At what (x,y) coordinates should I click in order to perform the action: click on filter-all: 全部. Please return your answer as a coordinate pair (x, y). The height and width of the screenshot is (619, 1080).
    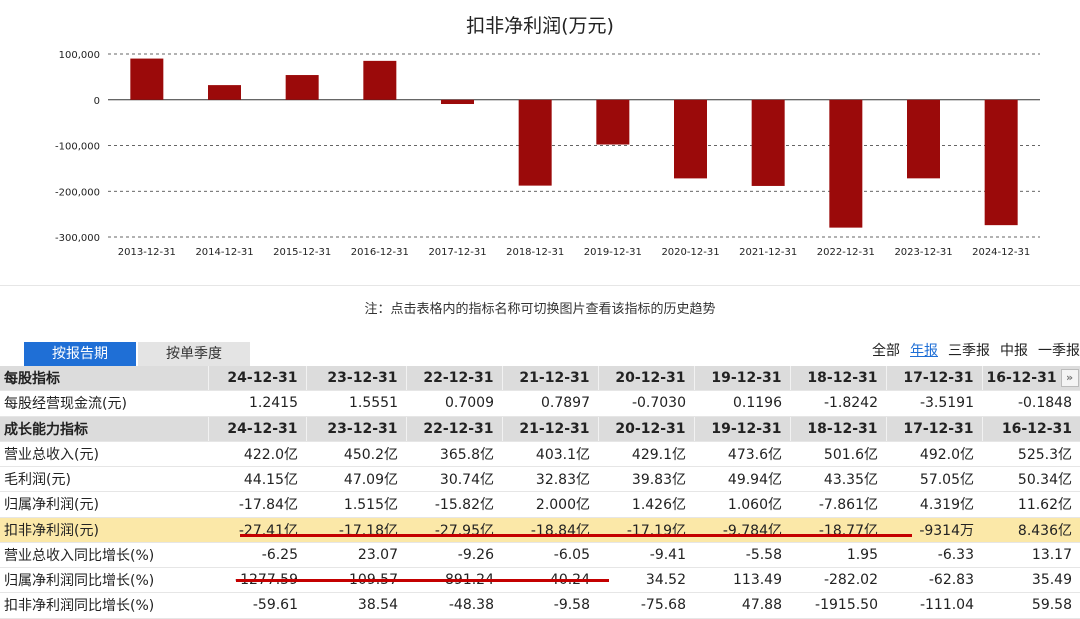
    Looking at the image, I should click on (886, 351).